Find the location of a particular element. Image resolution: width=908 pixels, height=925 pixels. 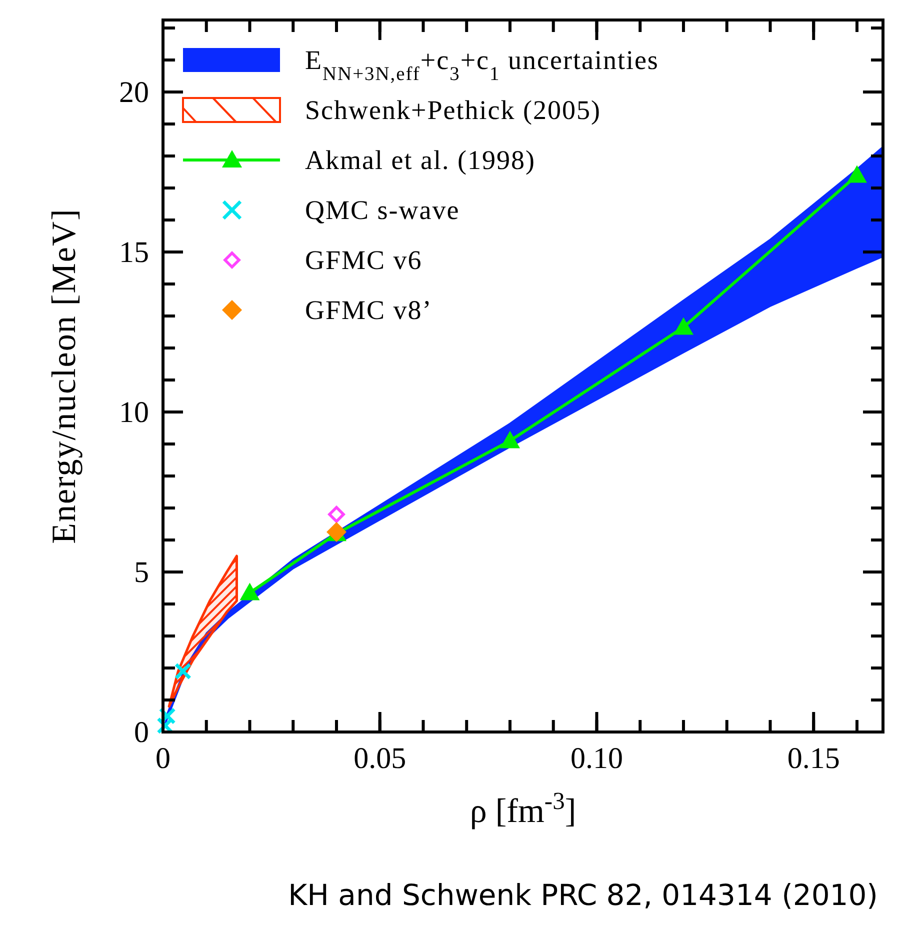

legend-label: Schwenk+Pethick (2005) is located at coordinates (453, 110).